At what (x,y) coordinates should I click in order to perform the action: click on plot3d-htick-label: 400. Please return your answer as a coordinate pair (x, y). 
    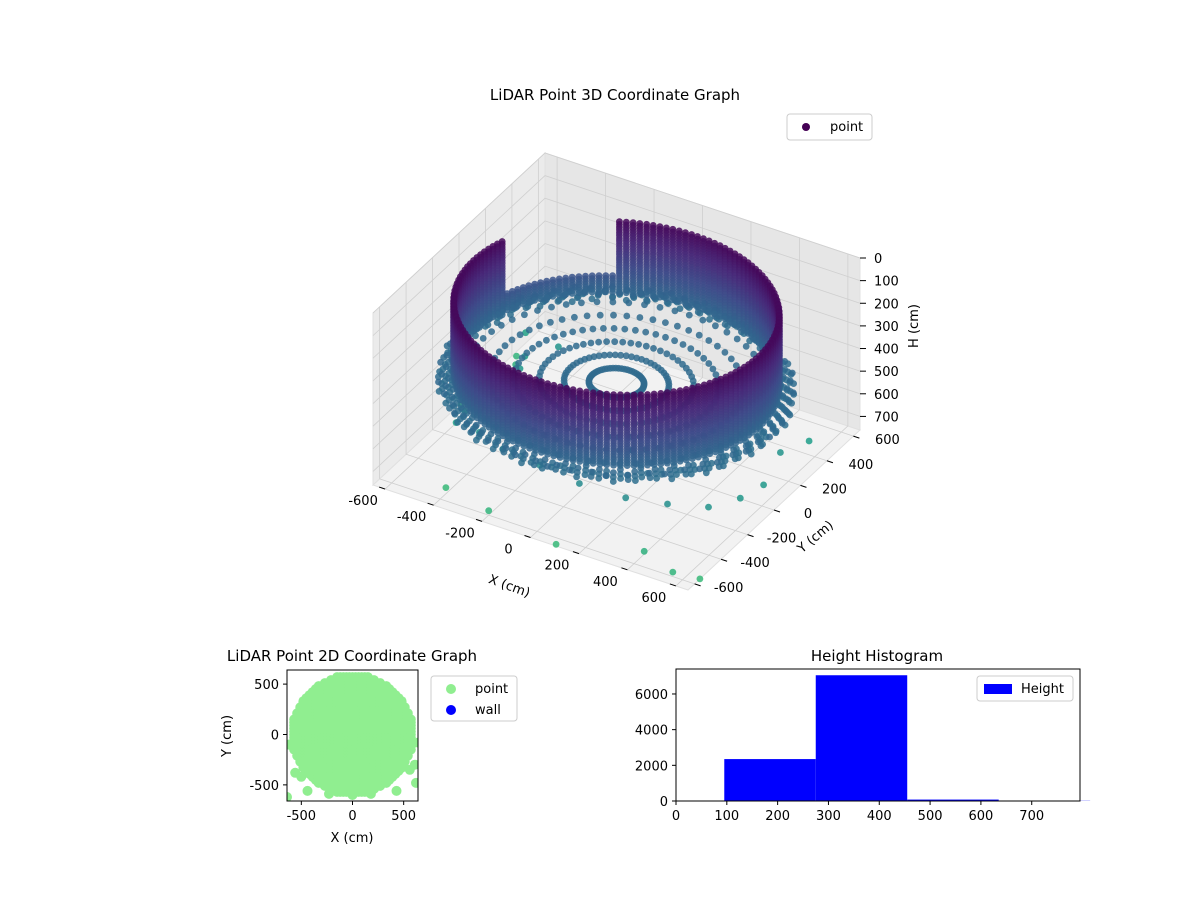
    Looking at the image, I should click on (886, 350).